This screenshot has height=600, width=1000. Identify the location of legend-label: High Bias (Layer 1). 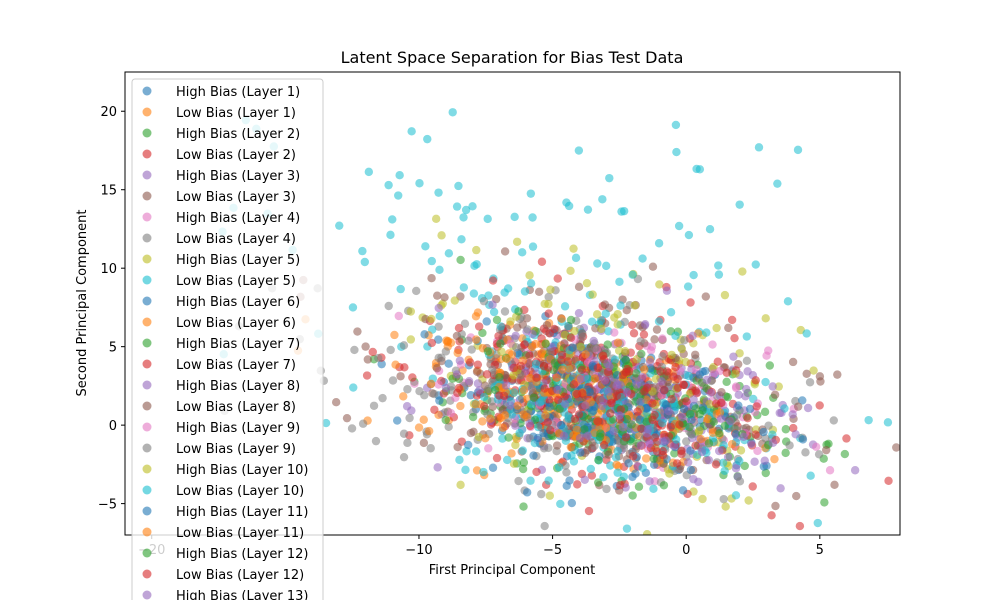
(238, 92).